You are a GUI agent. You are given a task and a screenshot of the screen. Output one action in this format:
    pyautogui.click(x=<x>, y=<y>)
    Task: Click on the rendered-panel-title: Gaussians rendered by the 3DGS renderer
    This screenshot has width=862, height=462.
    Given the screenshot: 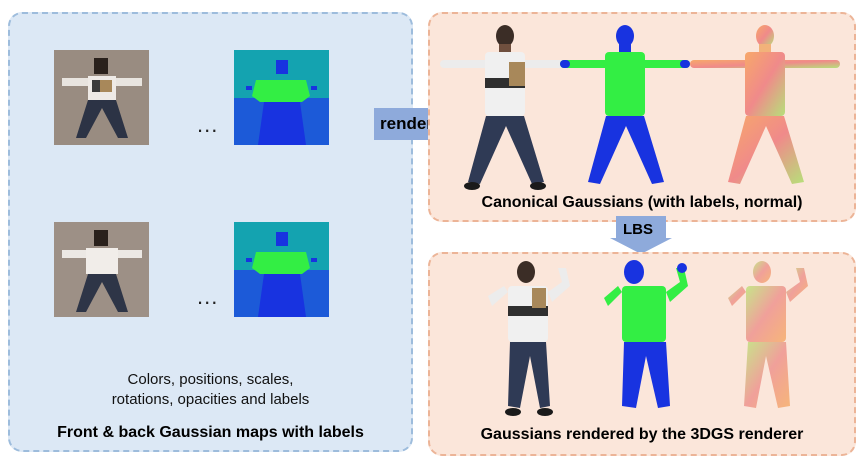 What is the action you would take?
    pyautogui.click(x=642, y=434)
    